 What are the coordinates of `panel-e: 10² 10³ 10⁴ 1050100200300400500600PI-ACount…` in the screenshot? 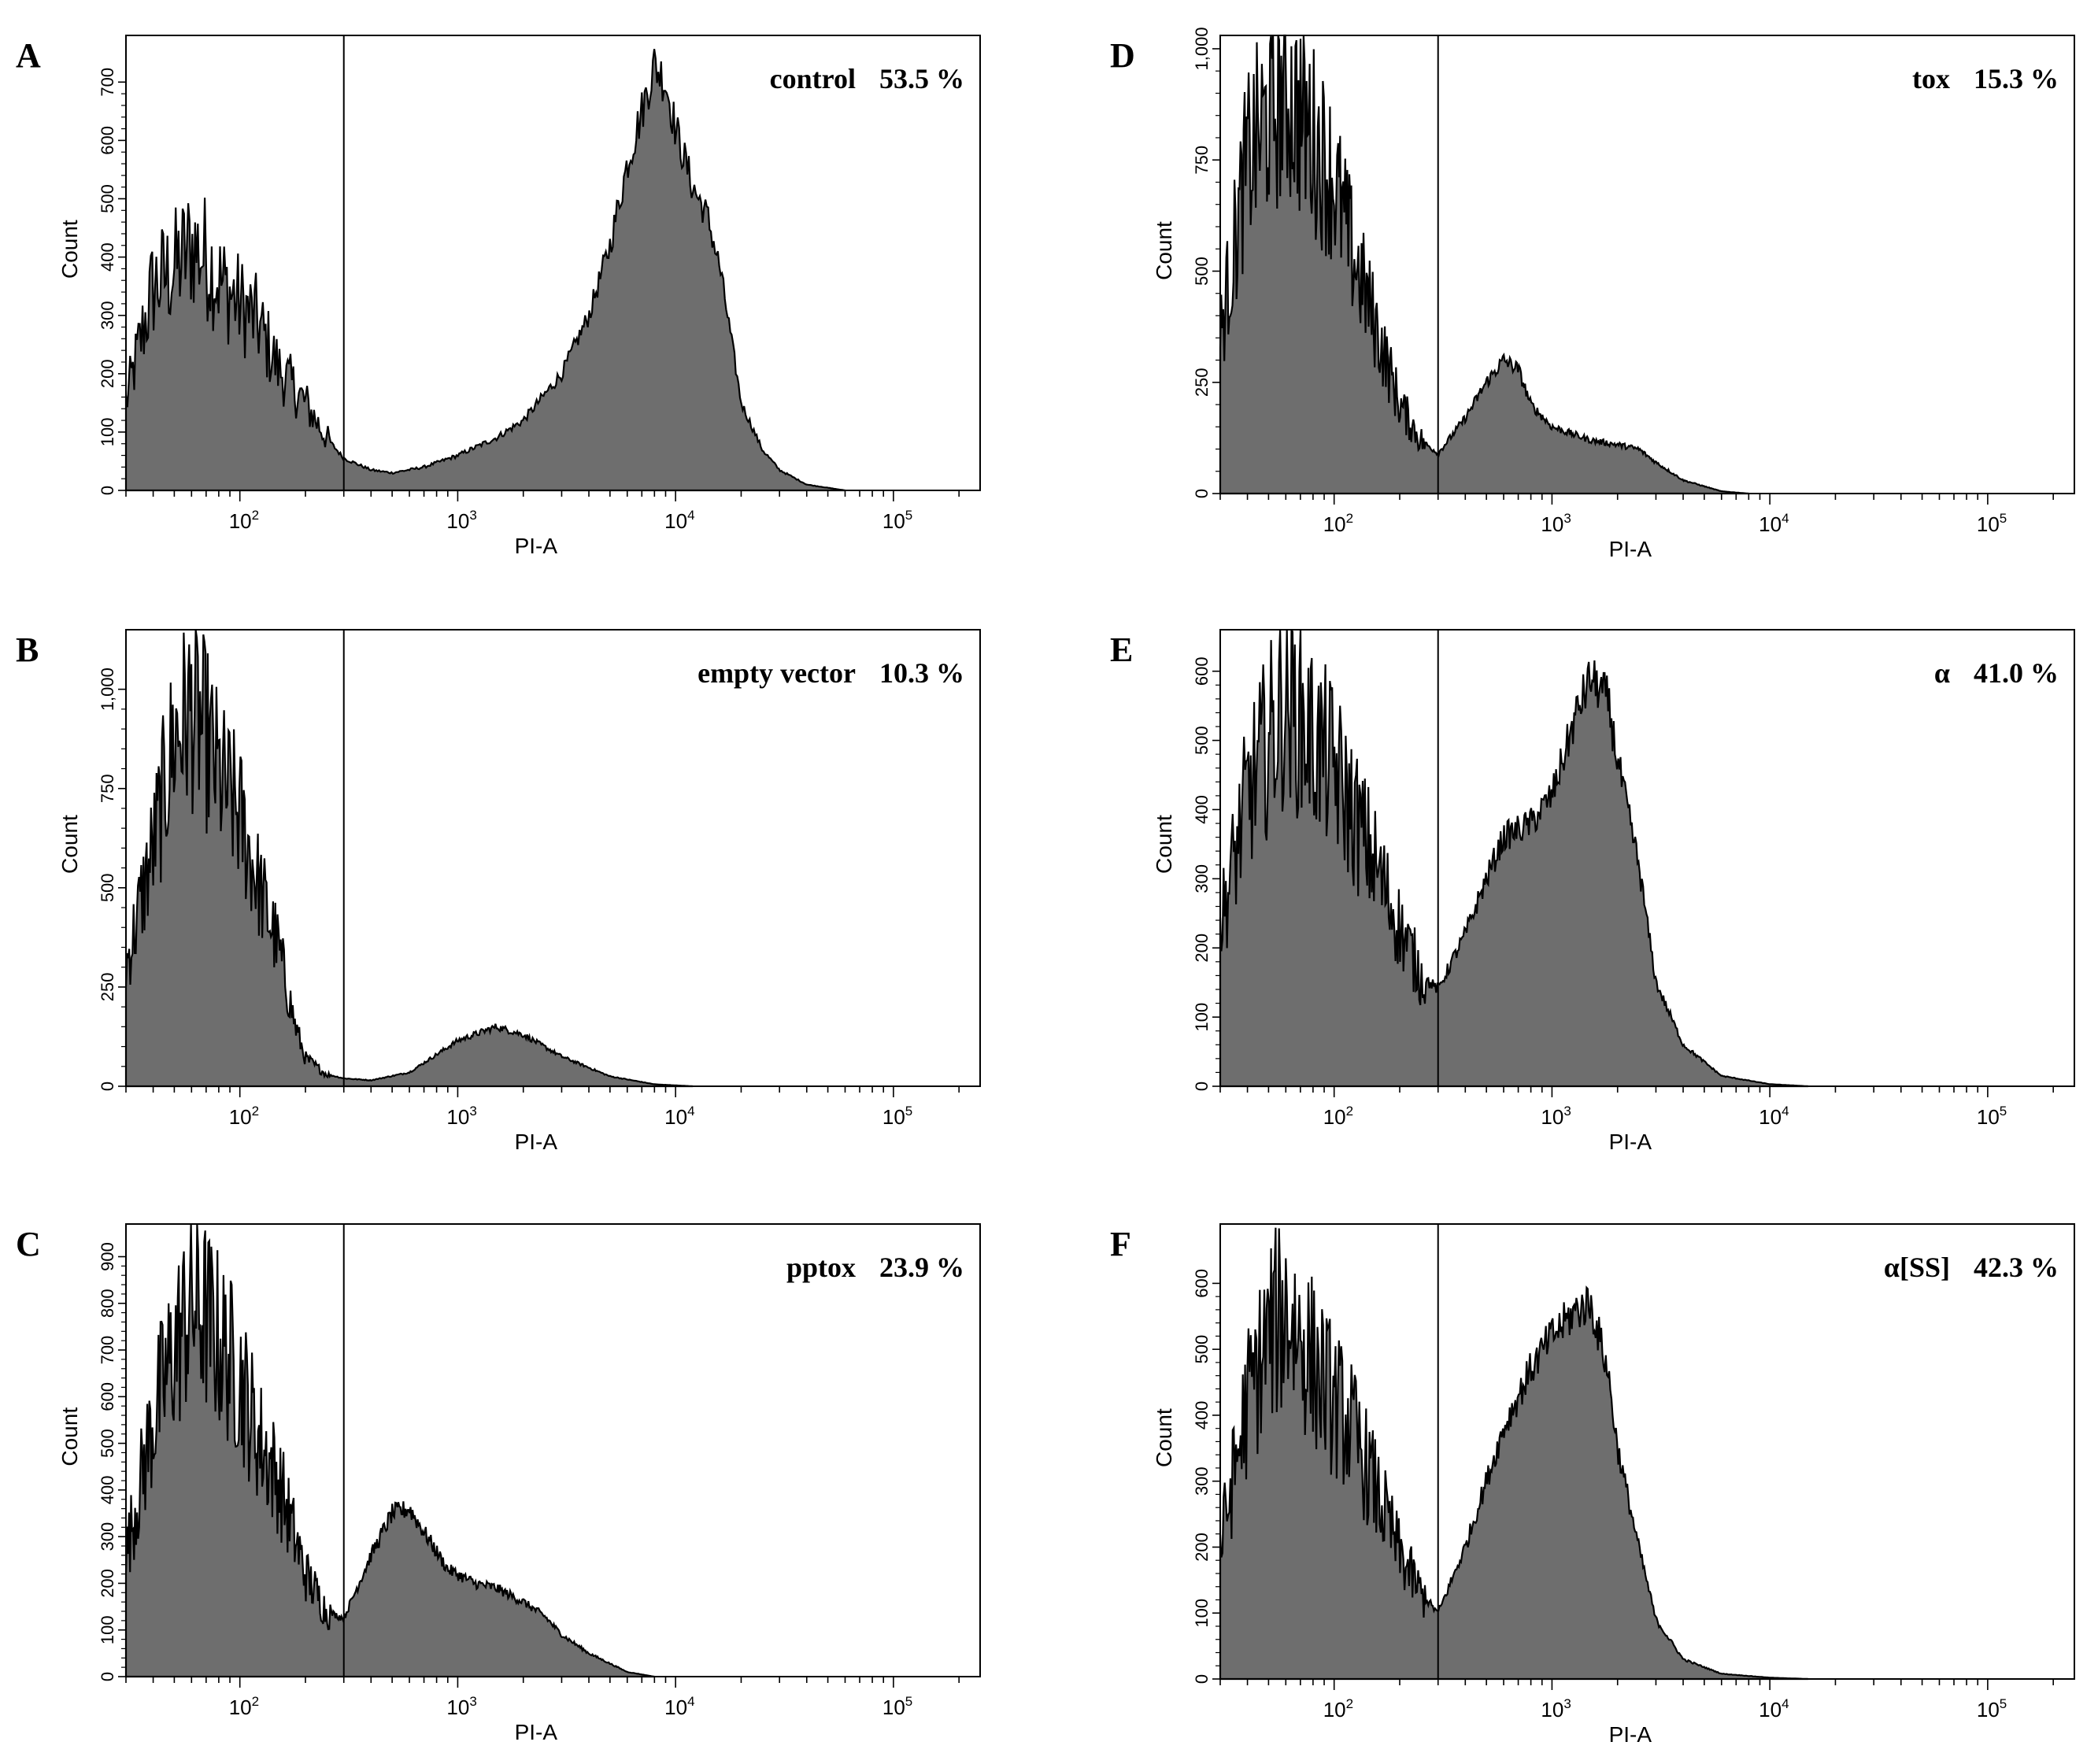 It's located at (1592, 892).